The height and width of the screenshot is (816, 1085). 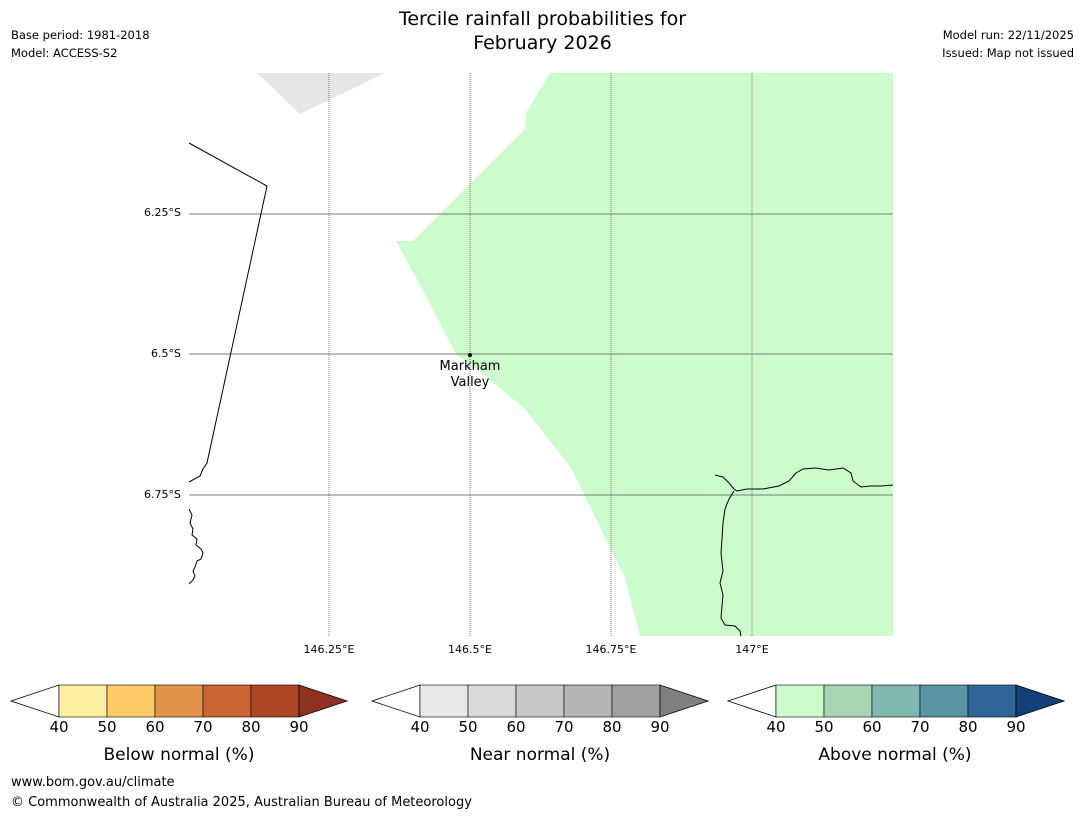 What do you see at coordinates (470, 366) in the screenshot?
I see `location-name-1: Markham` at bounding box center [470, 366].